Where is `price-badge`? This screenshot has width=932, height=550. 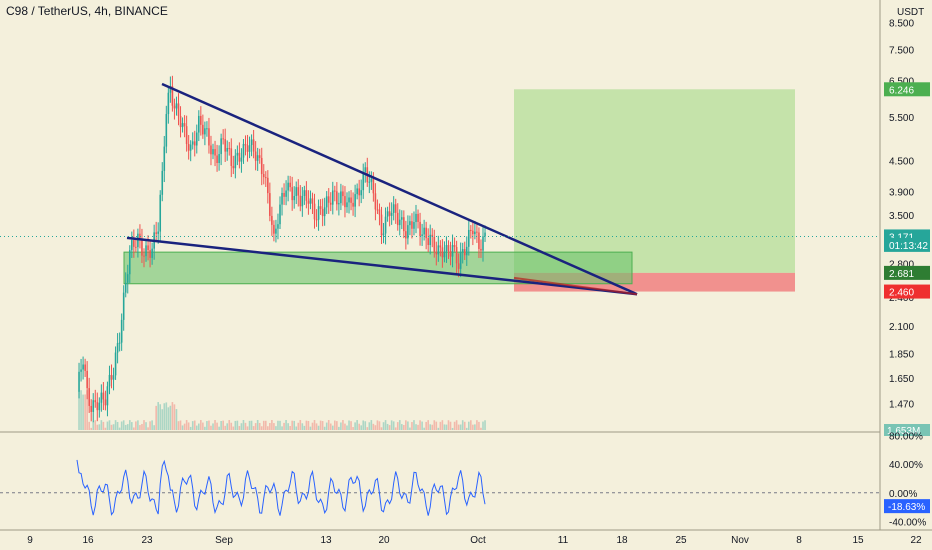 price-badge is located at coordinates (907, 89).